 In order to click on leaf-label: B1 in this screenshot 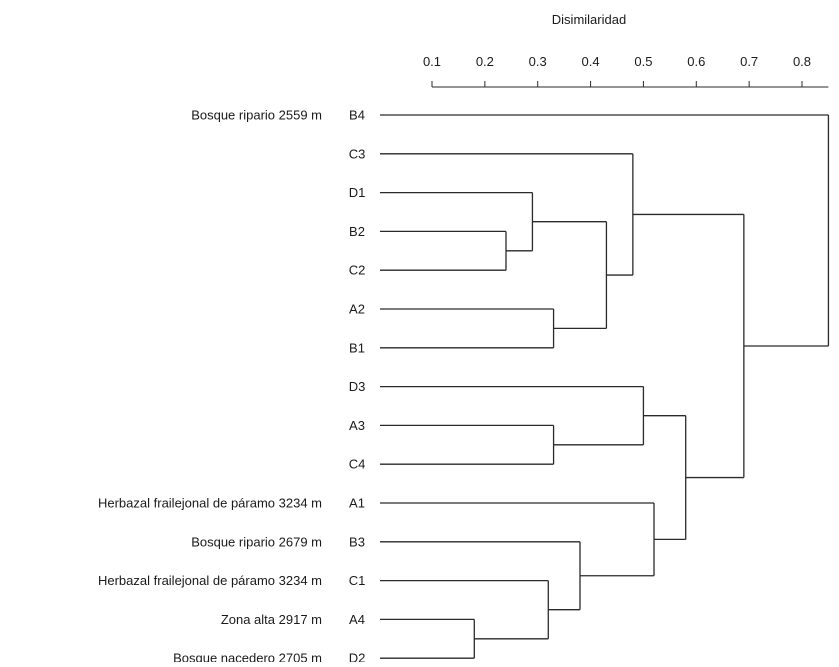, I will do `click(357, 347)`.